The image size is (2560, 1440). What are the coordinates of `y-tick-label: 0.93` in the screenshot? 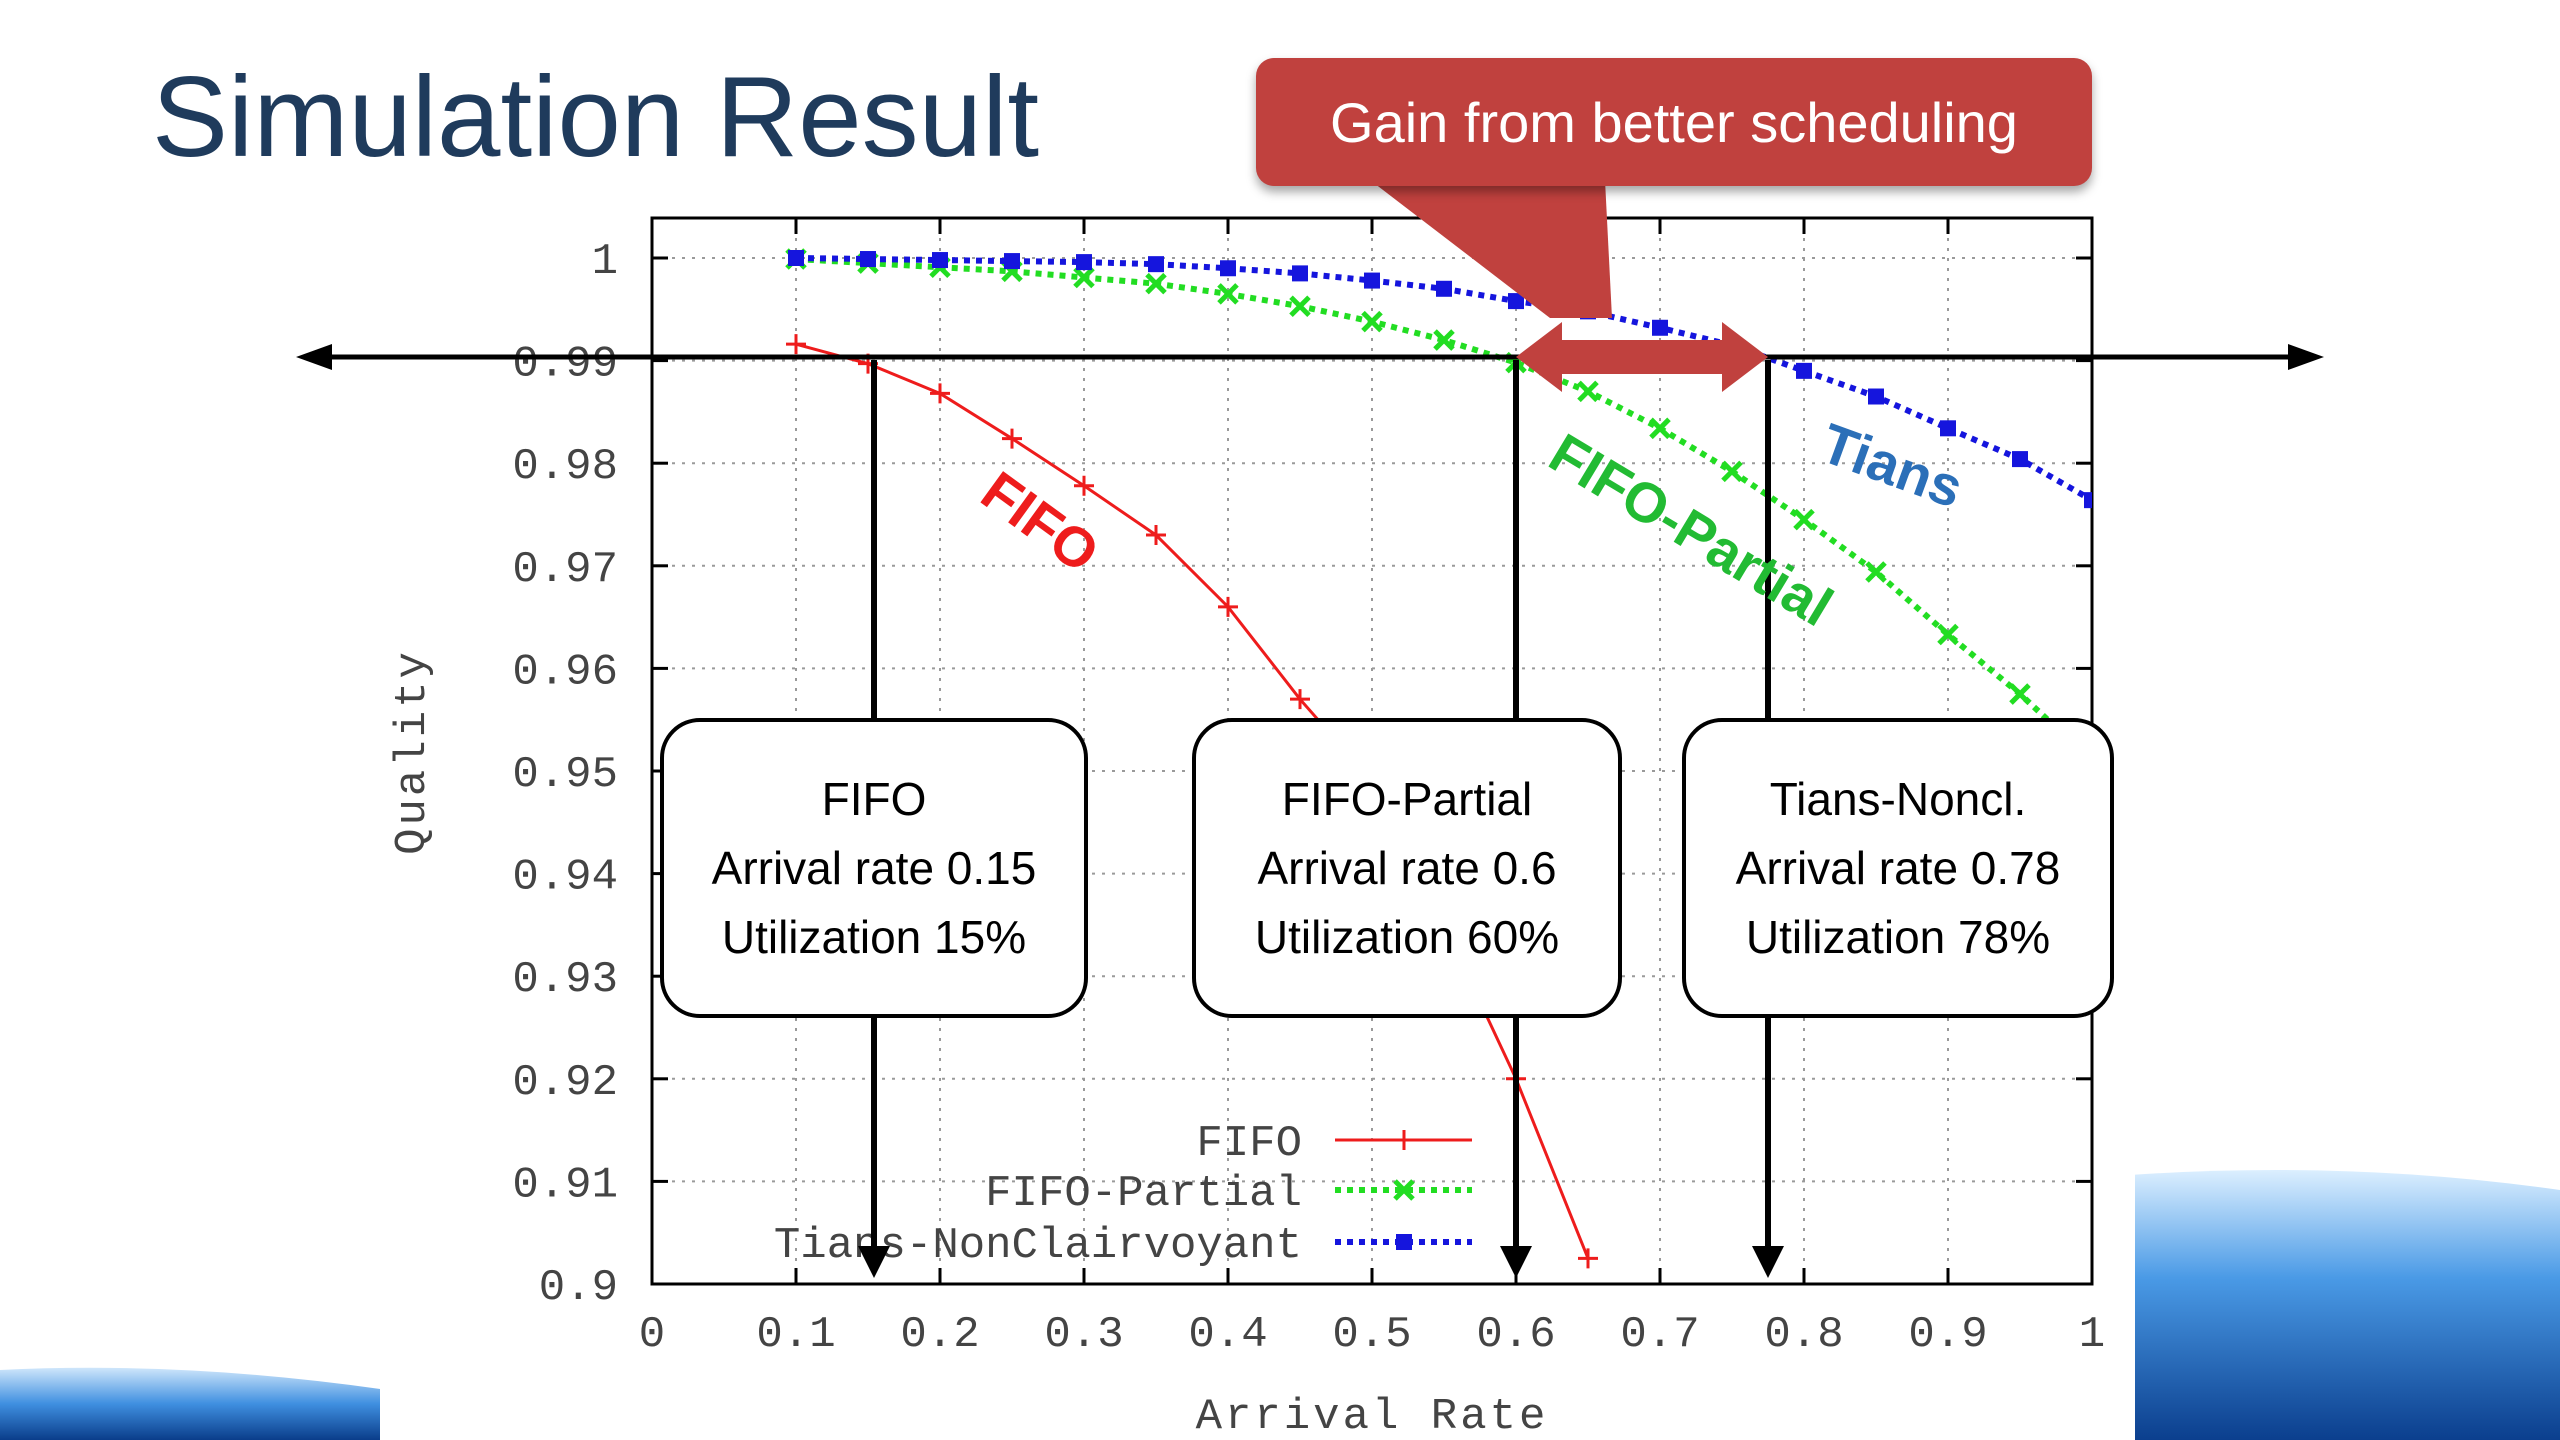 It's located at (565, 980).